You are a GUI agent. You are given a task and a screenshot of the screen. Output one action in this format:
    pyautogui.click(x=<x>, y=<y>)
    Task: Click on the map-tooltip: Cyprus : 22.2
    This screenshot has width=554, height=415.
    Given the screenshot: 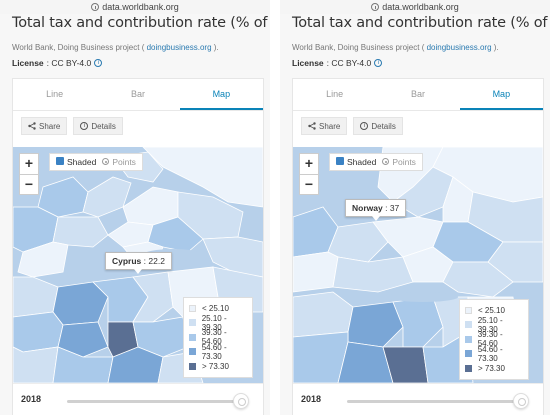 What is the action you would take?
    pyautogui.click(x=138, y=263)
    